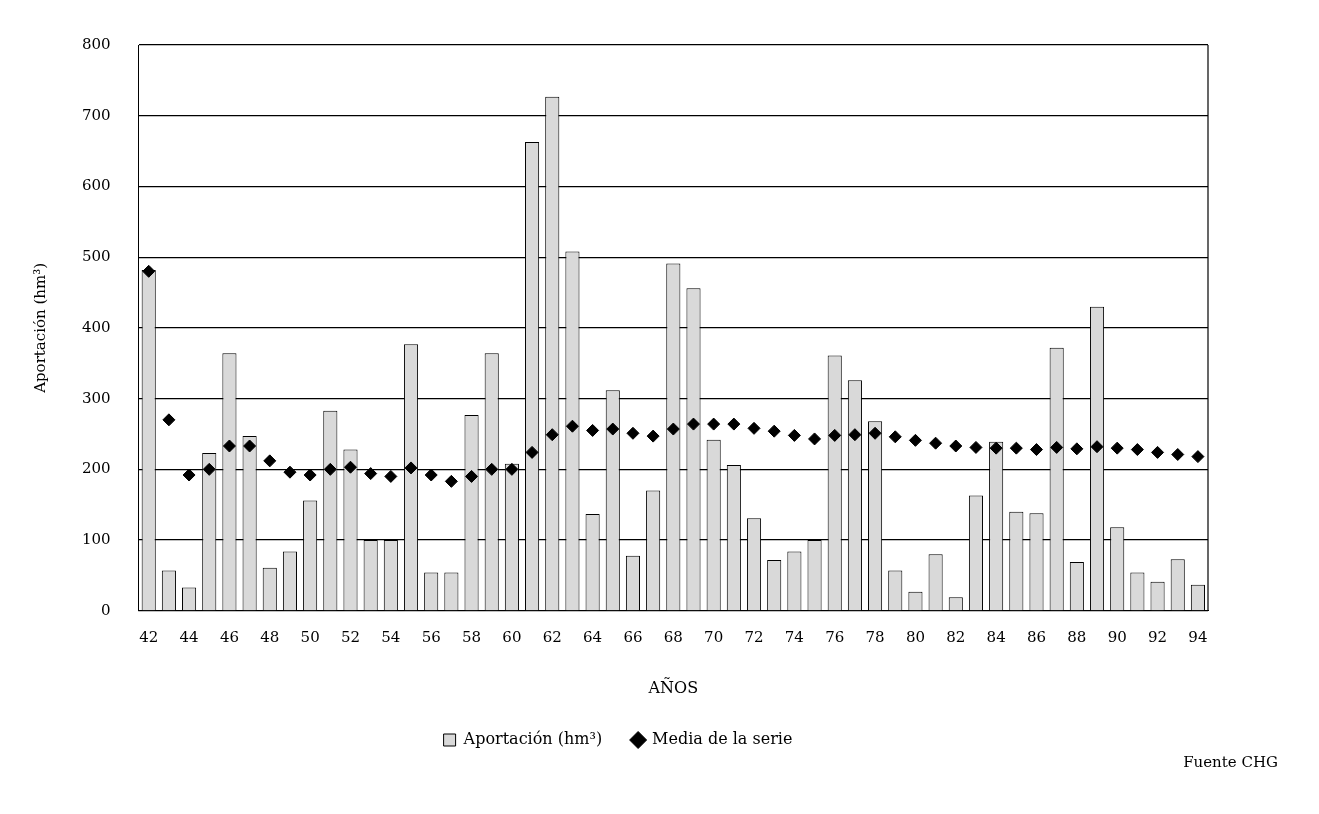  What do you see at coordinates (714, 636) in the screenshot?
I see `x-tick-label: 70` at bounding box center [714, 636].